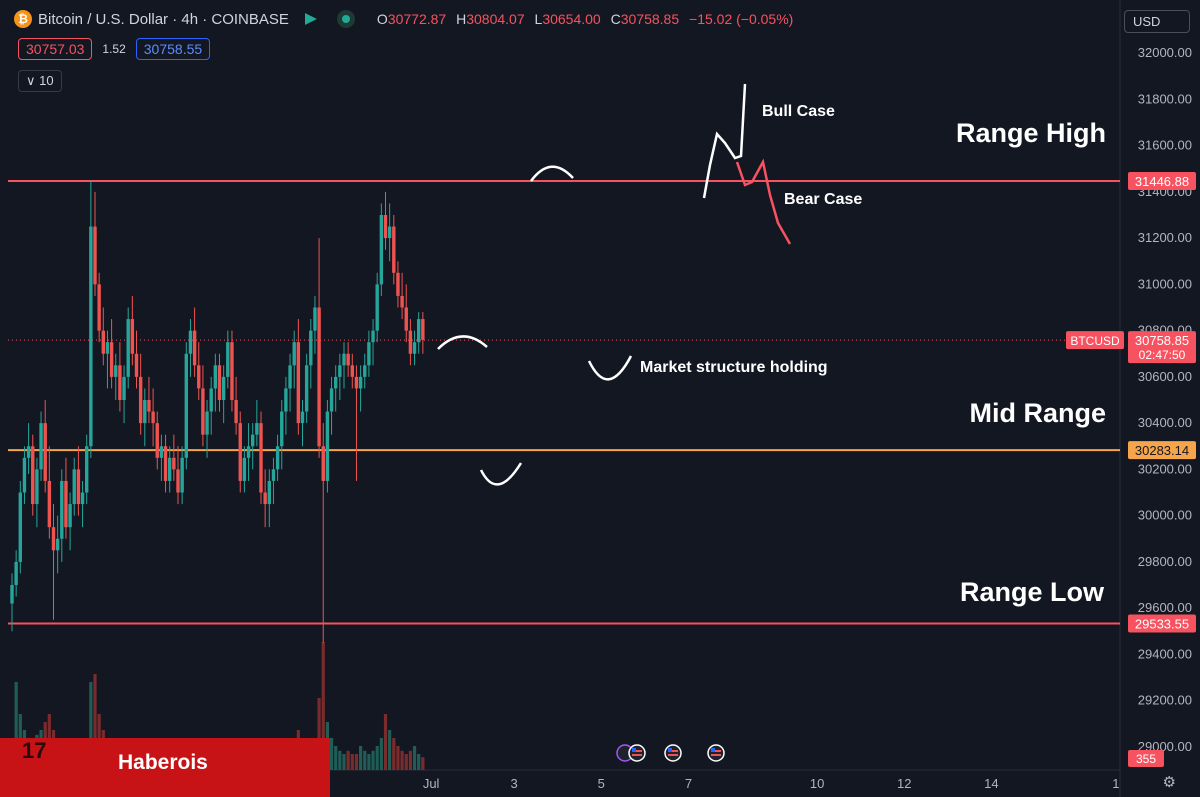  I want to click on last-price-label: 30758.85, so click(1162, 340).